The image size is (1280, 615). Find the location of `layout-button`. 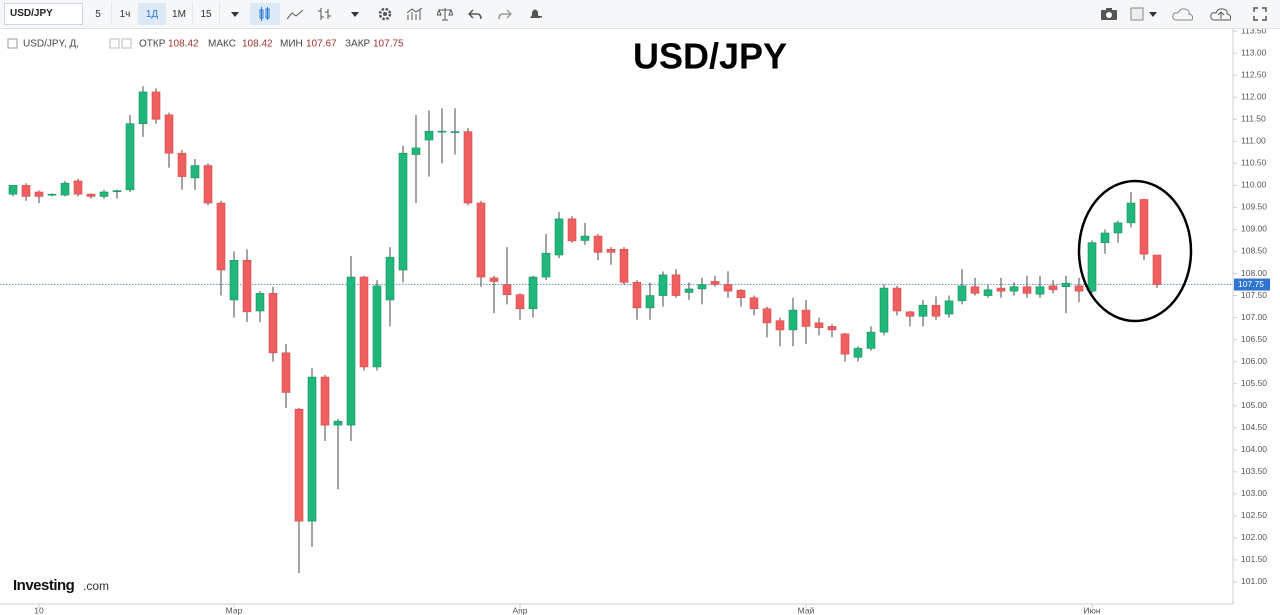

layout-button is located at coordinates (1144, 14).